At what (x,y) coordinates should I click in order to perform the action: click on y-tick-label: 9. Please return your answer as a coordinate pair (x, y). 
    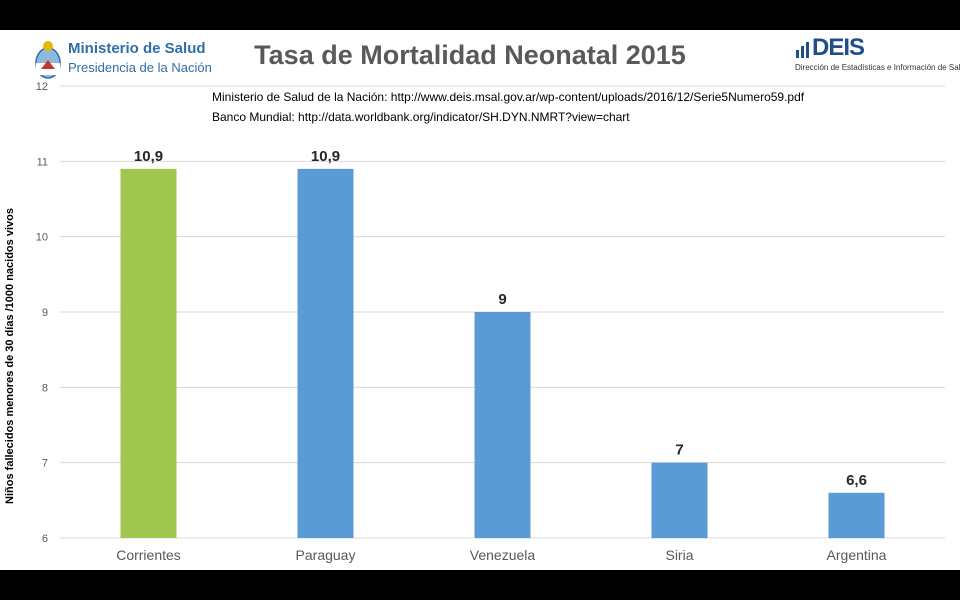
    Looking at the image, I should click on (45, 313).